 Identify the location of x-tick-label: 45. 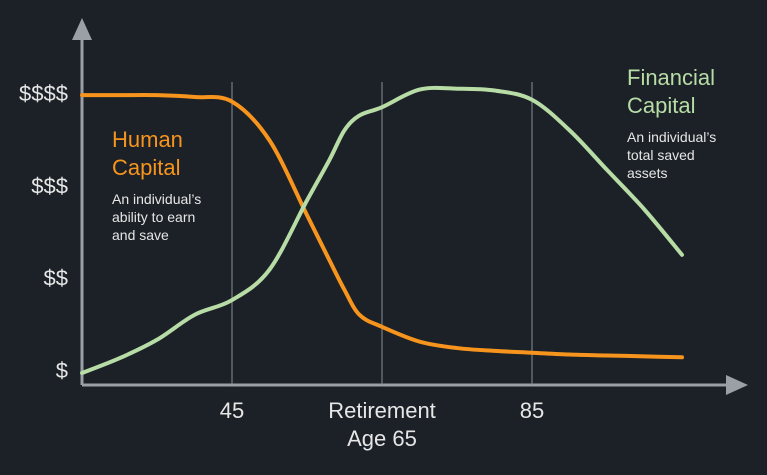
(232, 410).